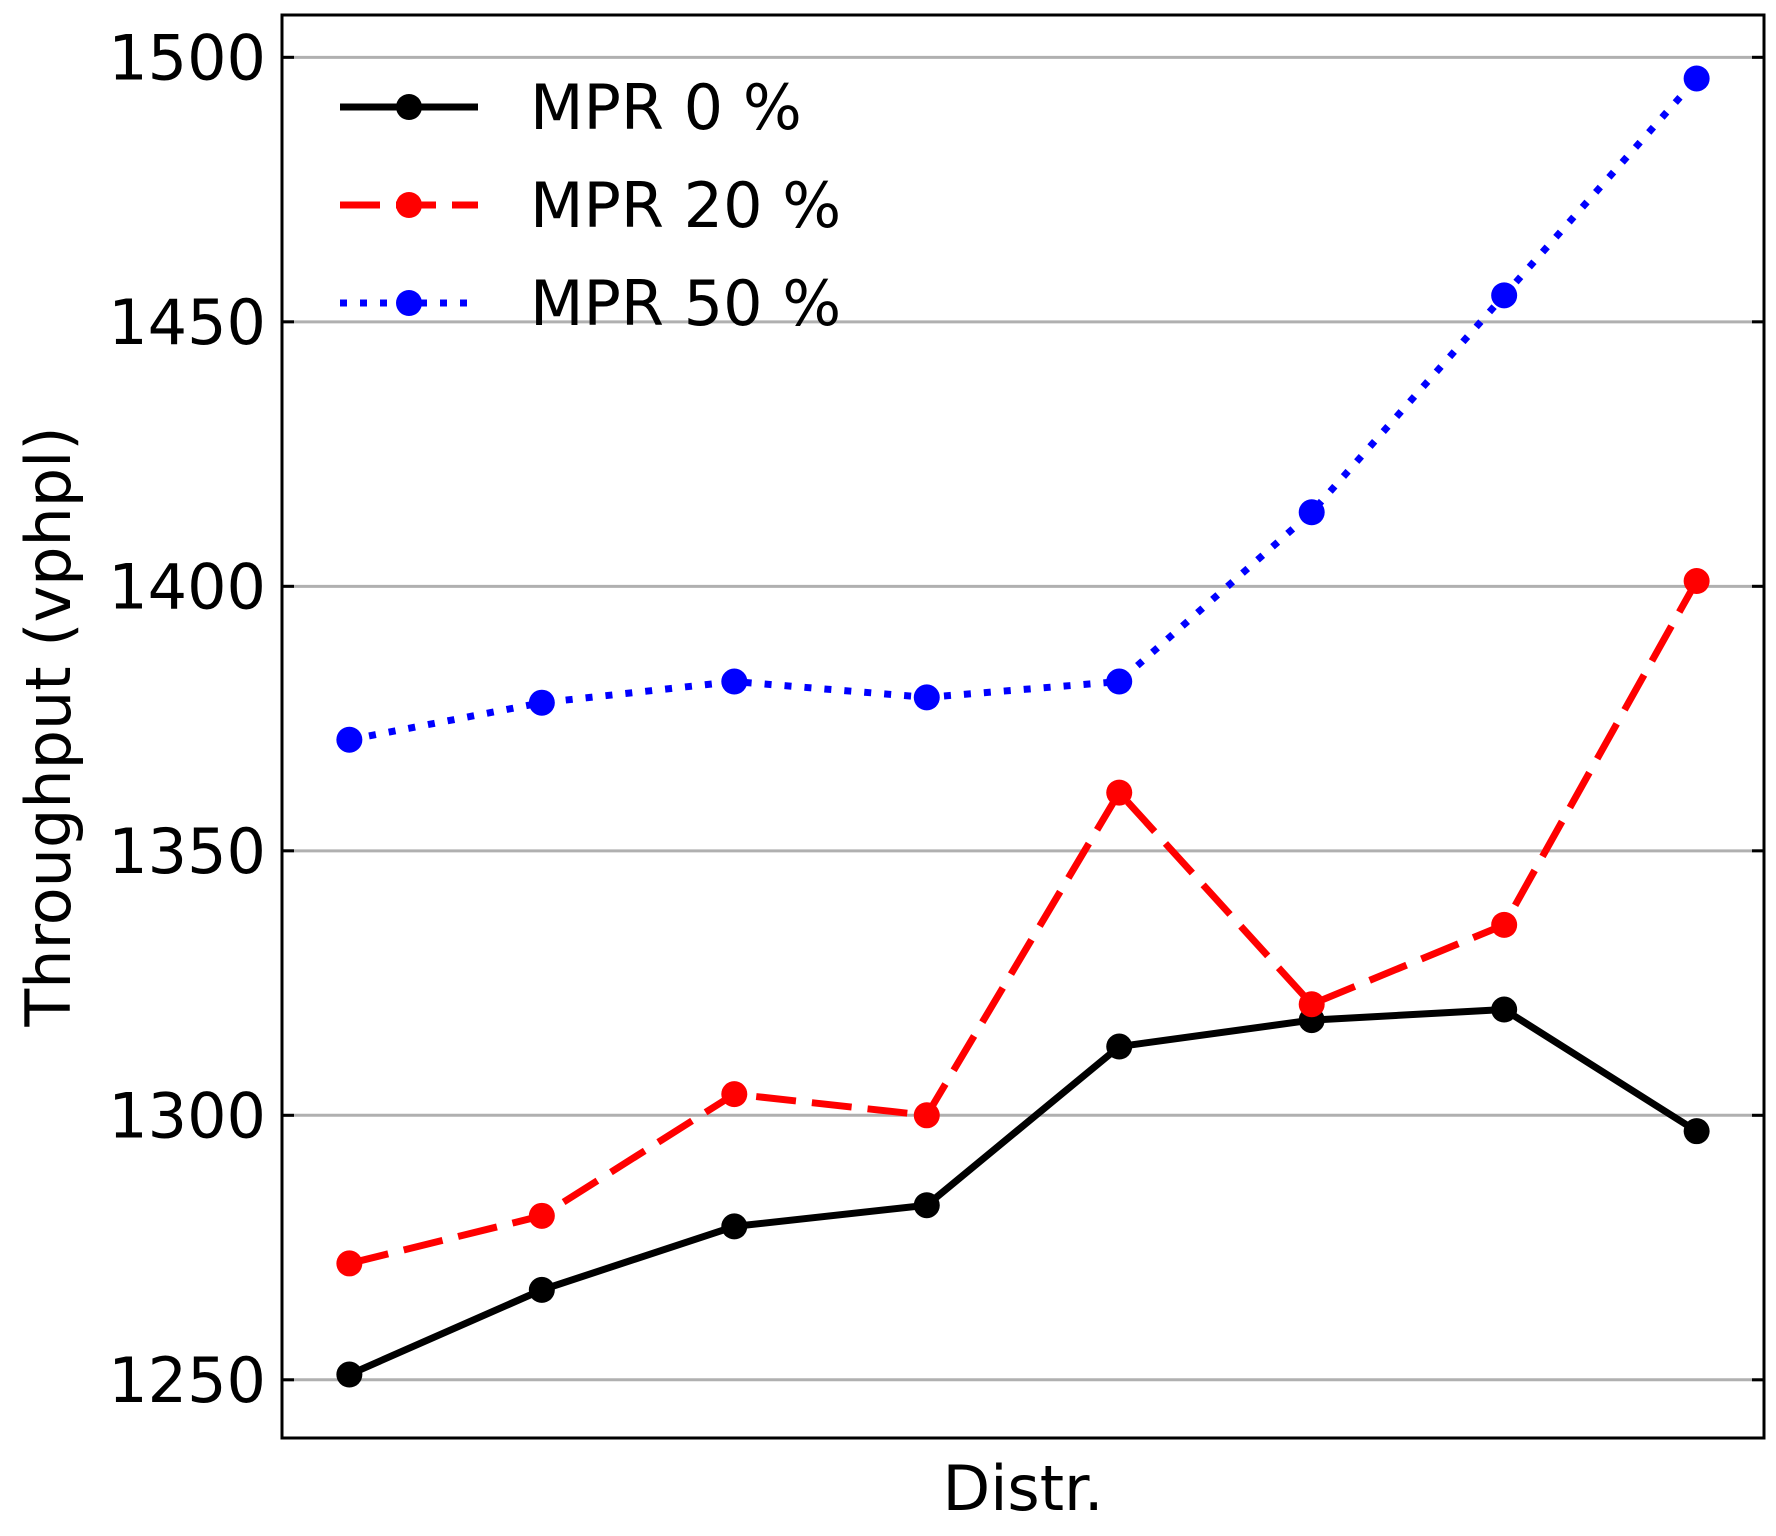  I want to click on y-axis-label: Throughput (vphpl), so click(48, 726).